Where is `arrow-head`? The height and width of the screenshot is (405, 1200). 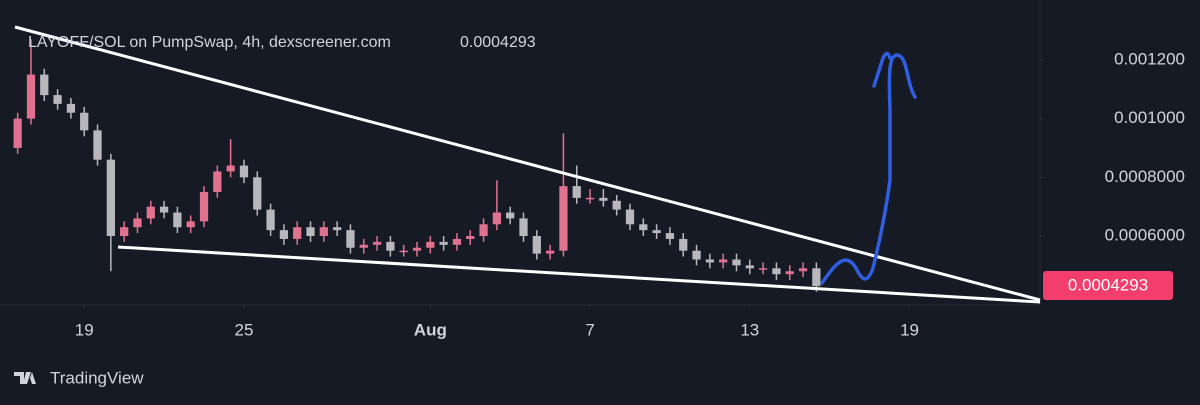 arrow-head is located at coordinates (882, 69).